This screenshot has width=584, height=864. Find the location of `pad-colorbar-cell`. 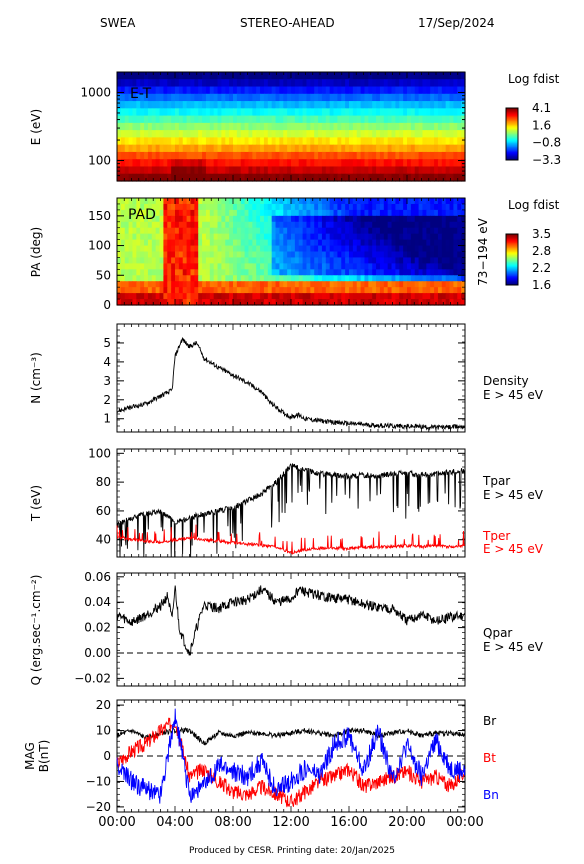

pad-colorbar-cell is located at coordinates (512, 256).